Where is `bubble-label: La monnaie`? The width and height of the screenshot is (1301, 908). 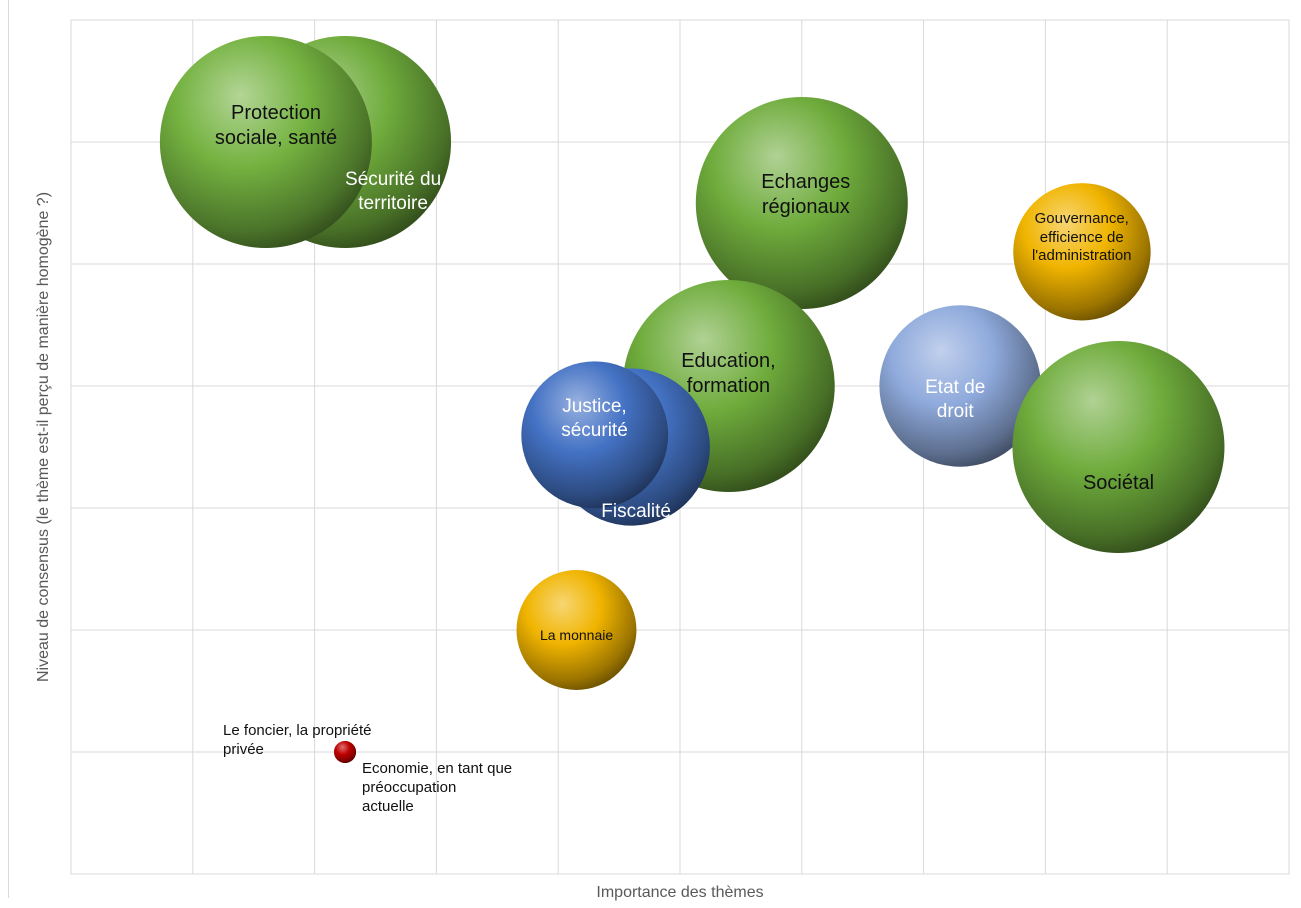
bubble-label: La monnaie is located at coordinates (576, 635).